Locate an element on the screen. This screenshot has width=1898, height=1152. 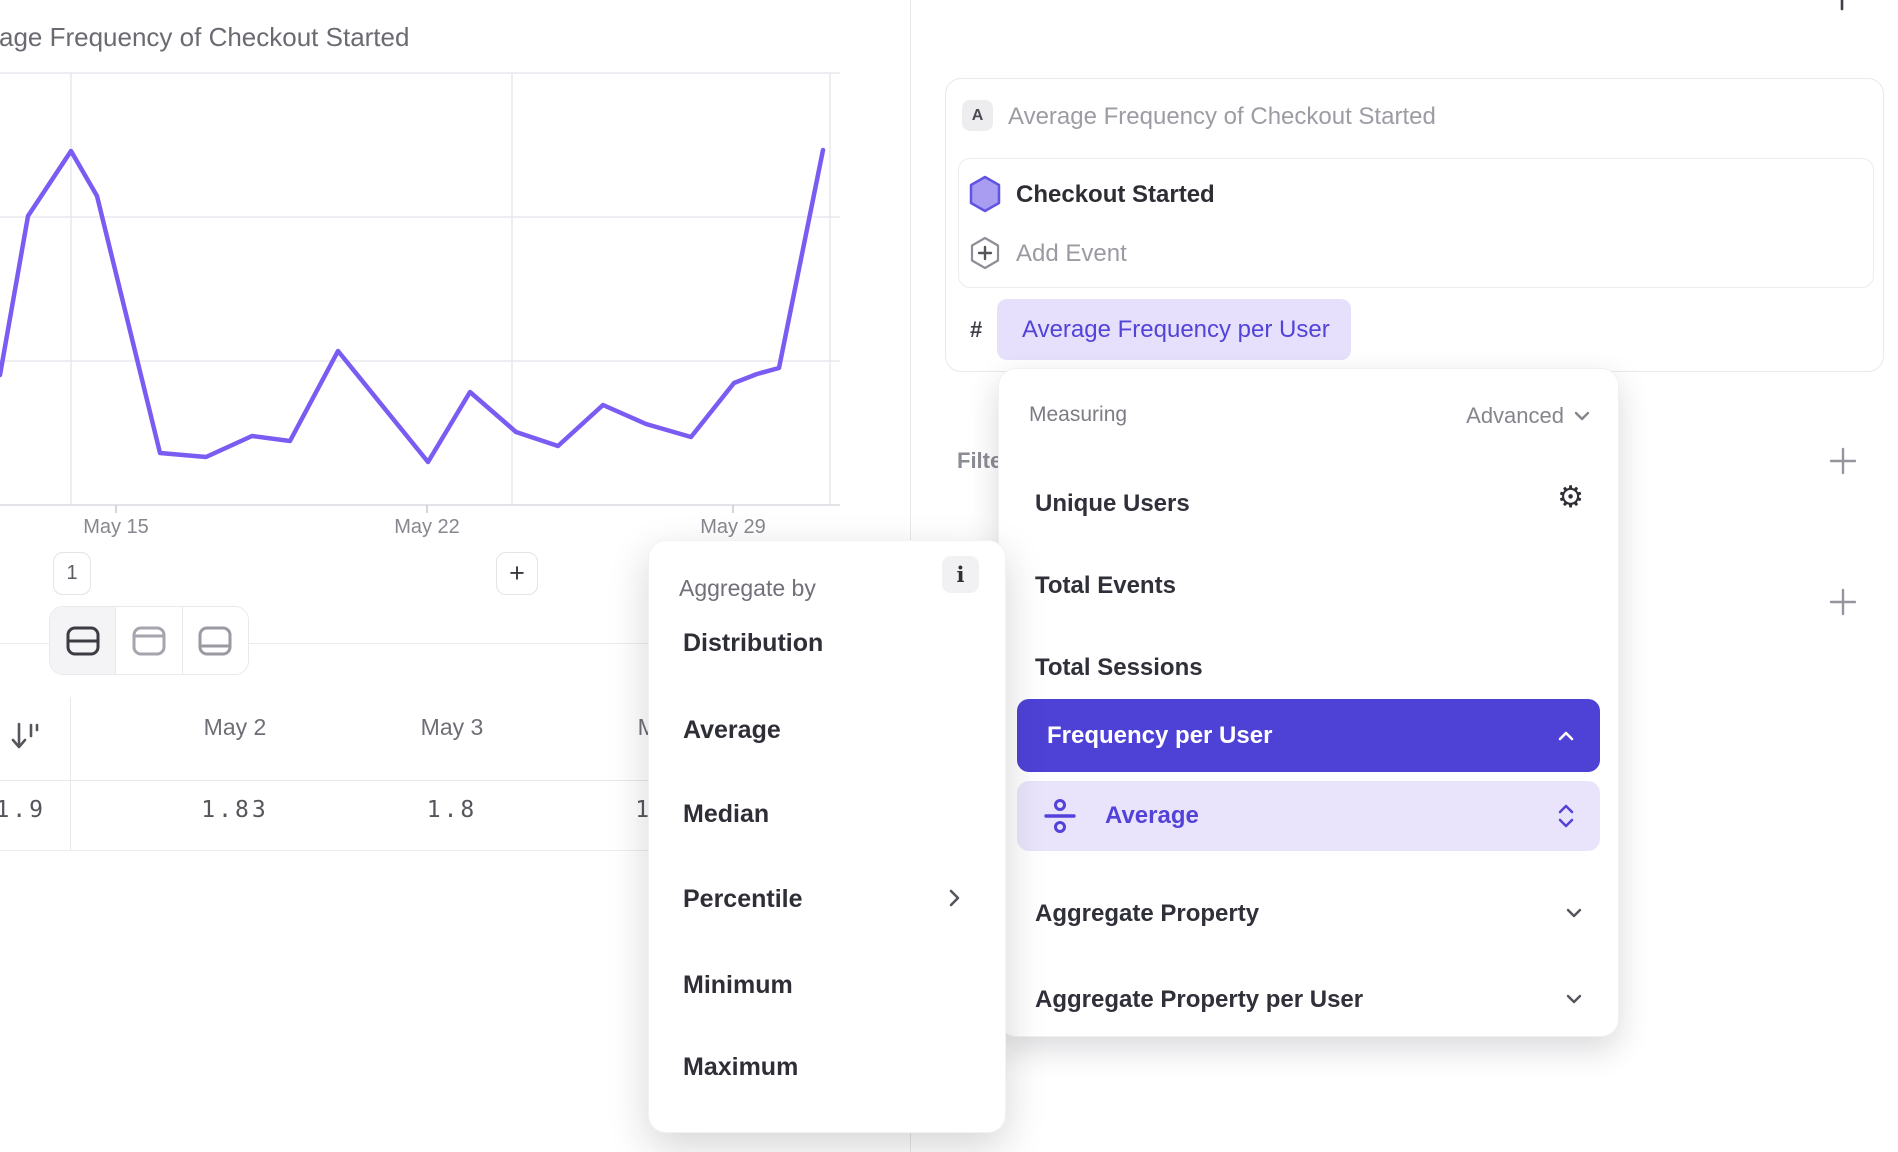
add-annotation-button: + is located at coordinates (517, 573).